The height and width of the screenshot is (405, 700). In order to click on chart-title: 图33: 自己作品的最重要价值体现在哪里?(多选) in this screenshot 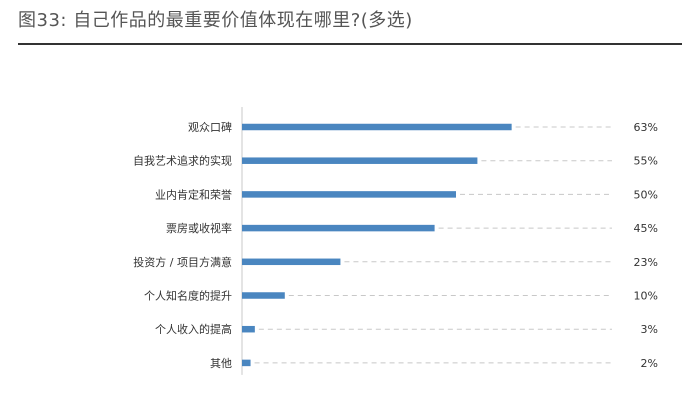, I will do `click(215, 20)`.